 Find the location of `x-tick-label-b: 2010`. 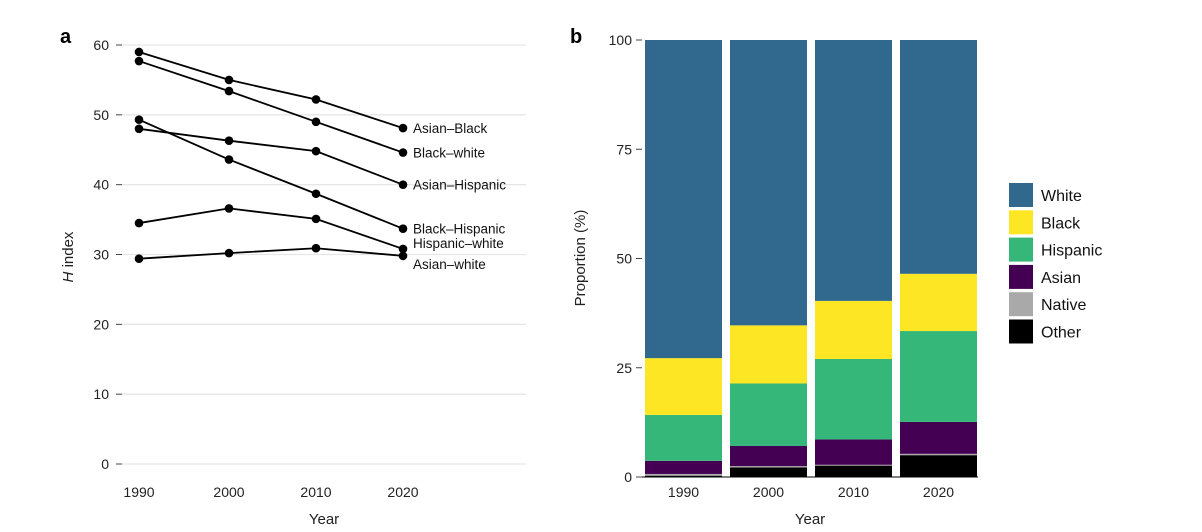

x-tick-label-b: 2010 is located at coordinates (853, 492).